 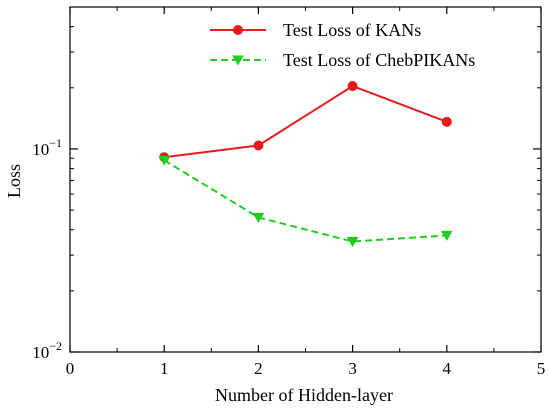 What do you see at coordinates (379, 60) in the screenshot?
I see `legend-label-2: Test Loss of ChebPIKANs` at bounding box center [379, 60].